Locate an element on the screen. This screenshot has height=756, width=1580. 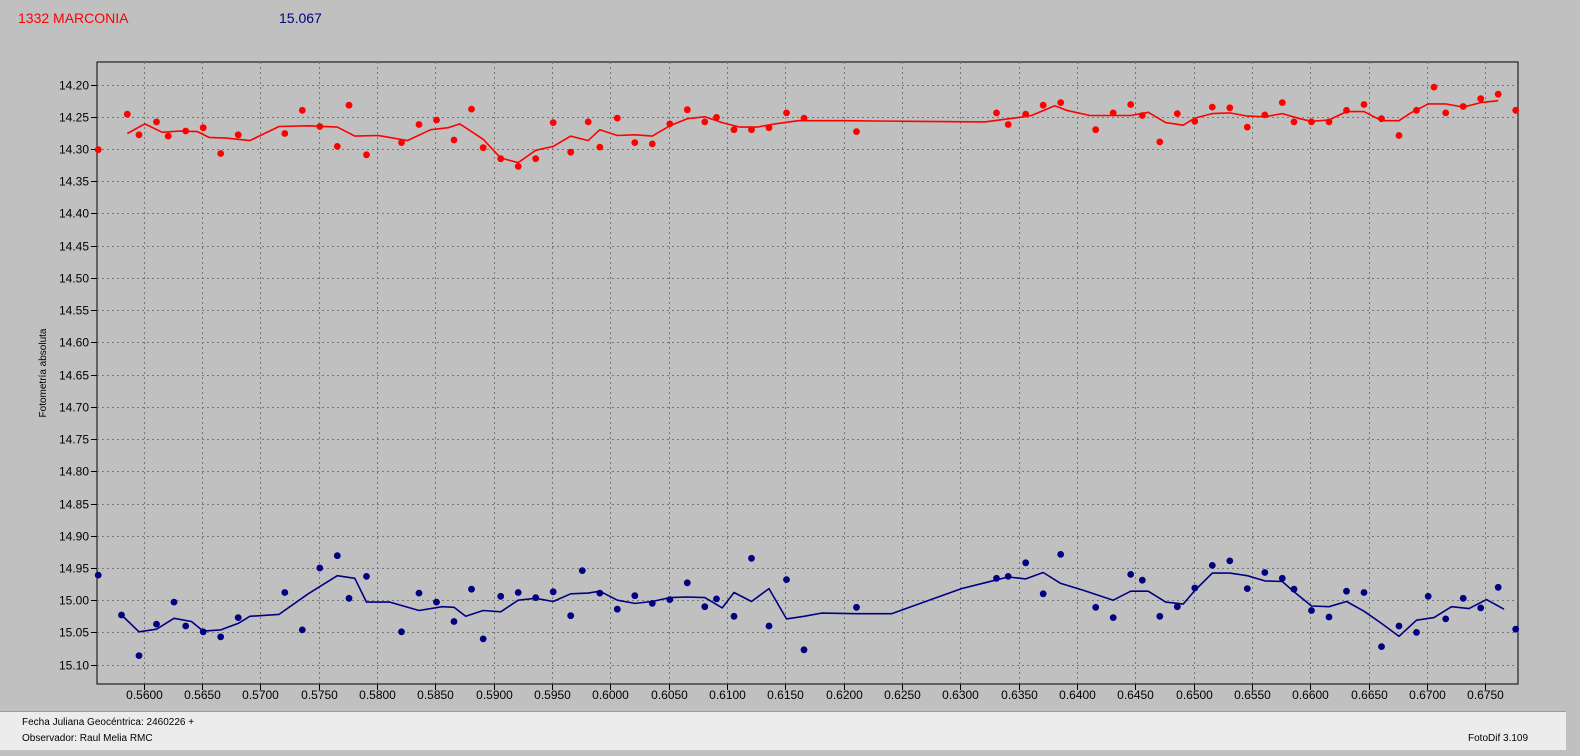
y-tick-label: 14.20 is located at coordinates (74, 86).